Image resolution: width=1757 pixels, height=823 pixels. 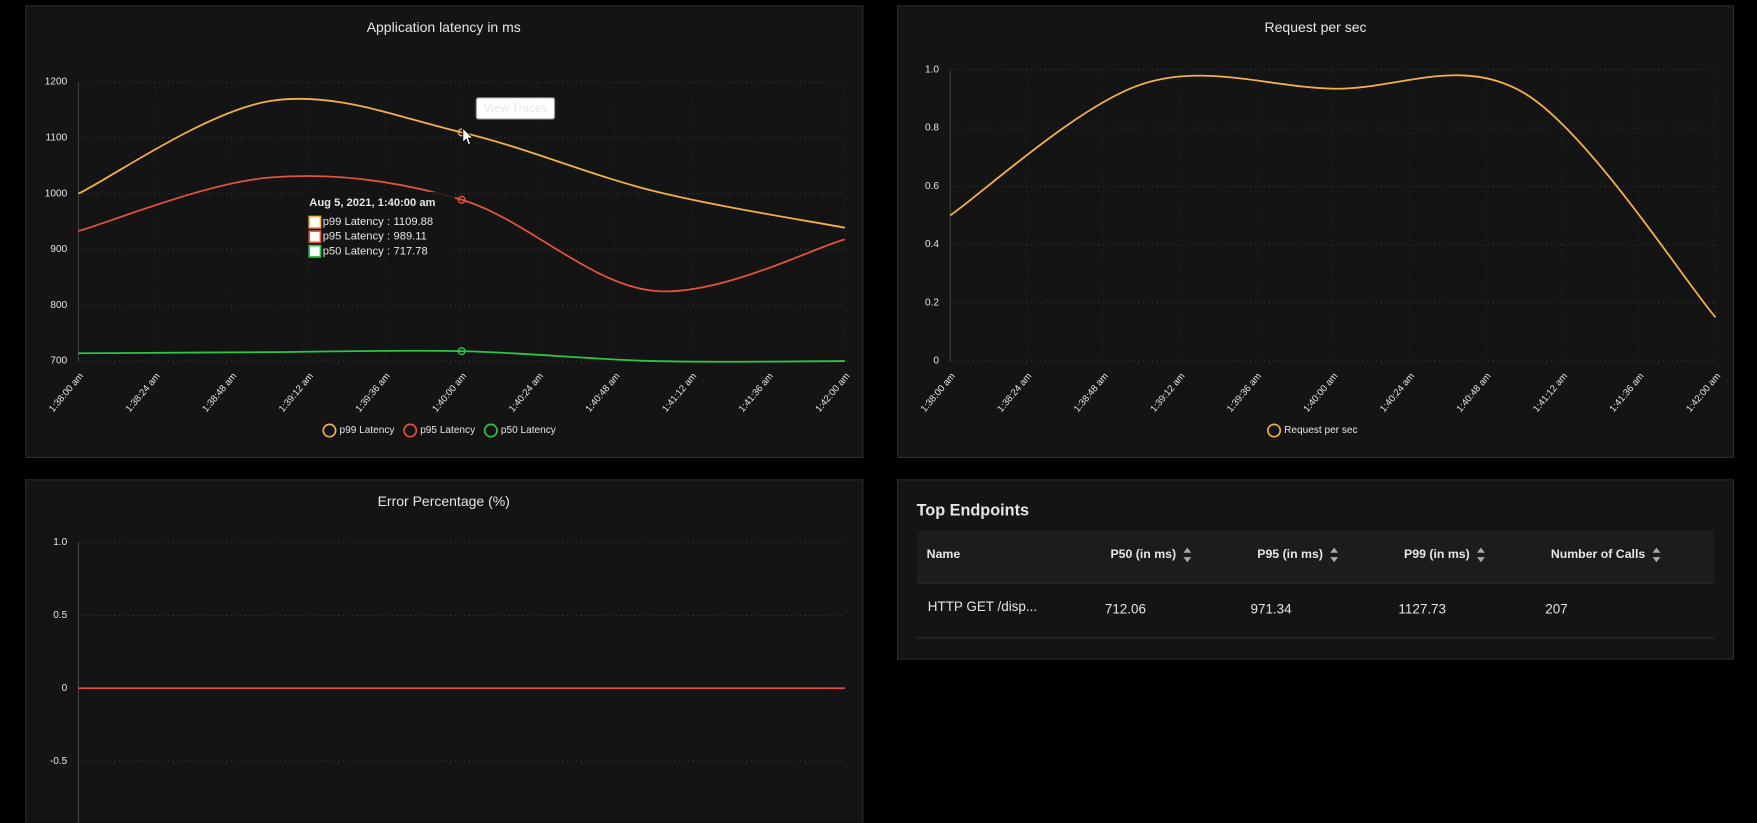 What do you see at coordinates (932, 244) in the screenshot?
I see `y-tick-label: 0.4` at bounding box center [932, 244].